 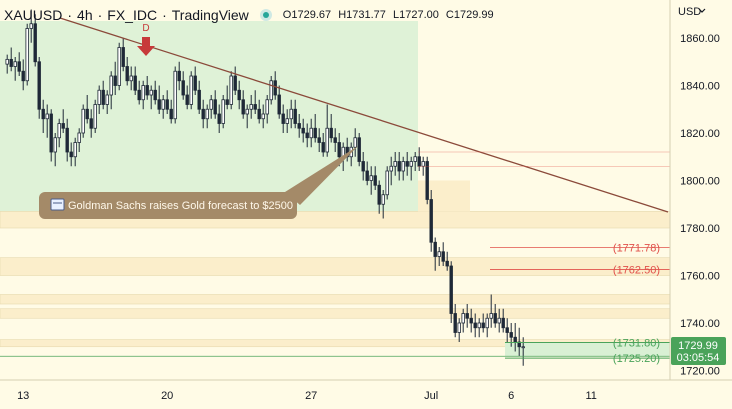 What do you see at coordinates (335, 313) in the screenshot?
I see `support-band` at bounding box center [335, 313].